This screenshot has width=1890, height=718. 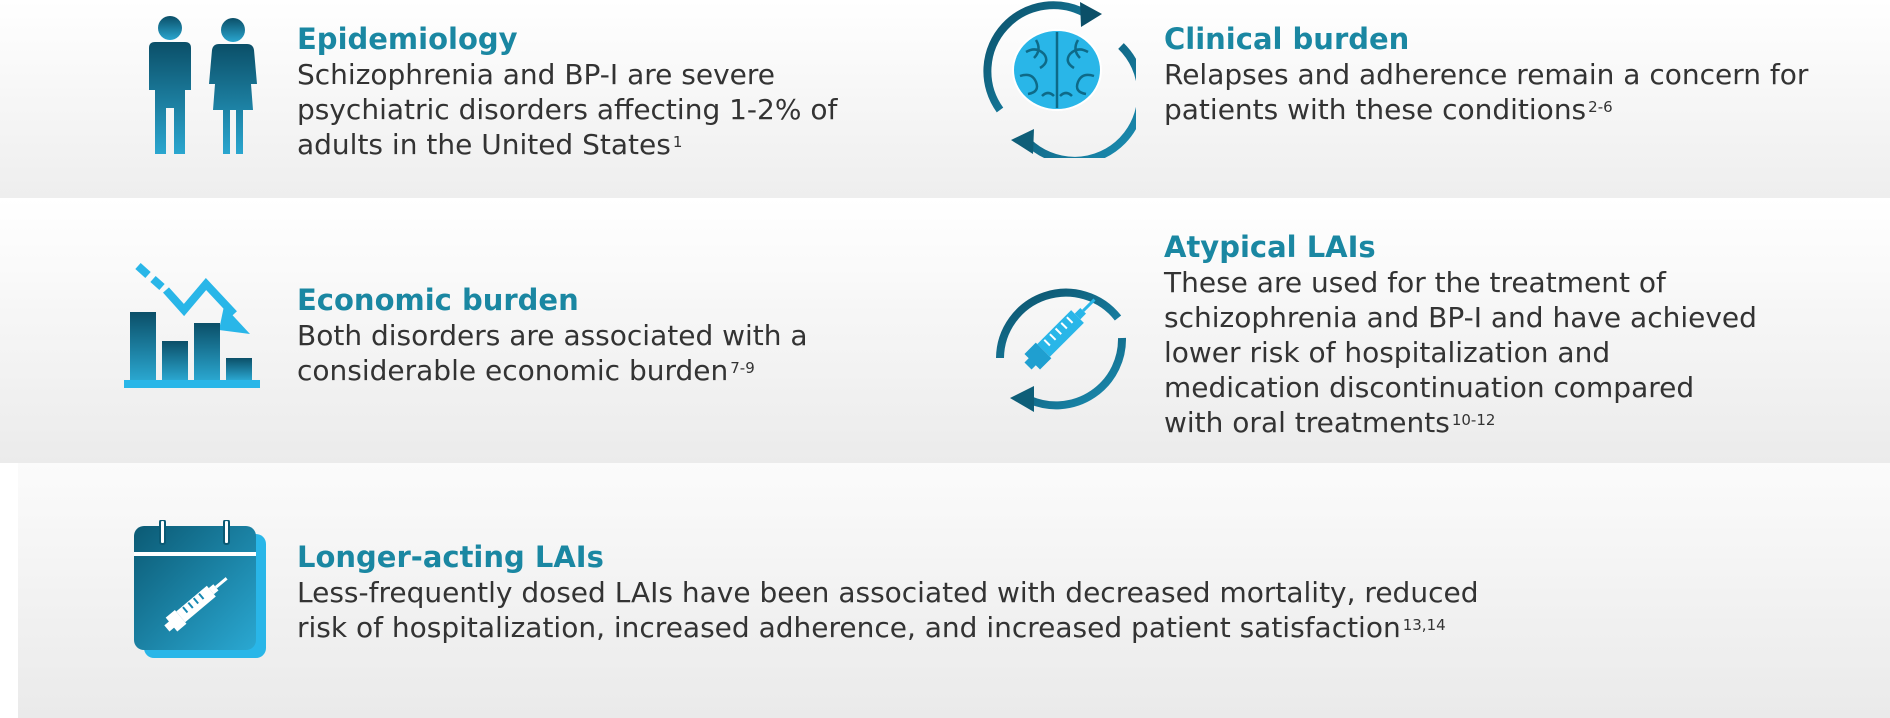 I want to click on calendar-syringe-icon, so click(x=201, y=589).